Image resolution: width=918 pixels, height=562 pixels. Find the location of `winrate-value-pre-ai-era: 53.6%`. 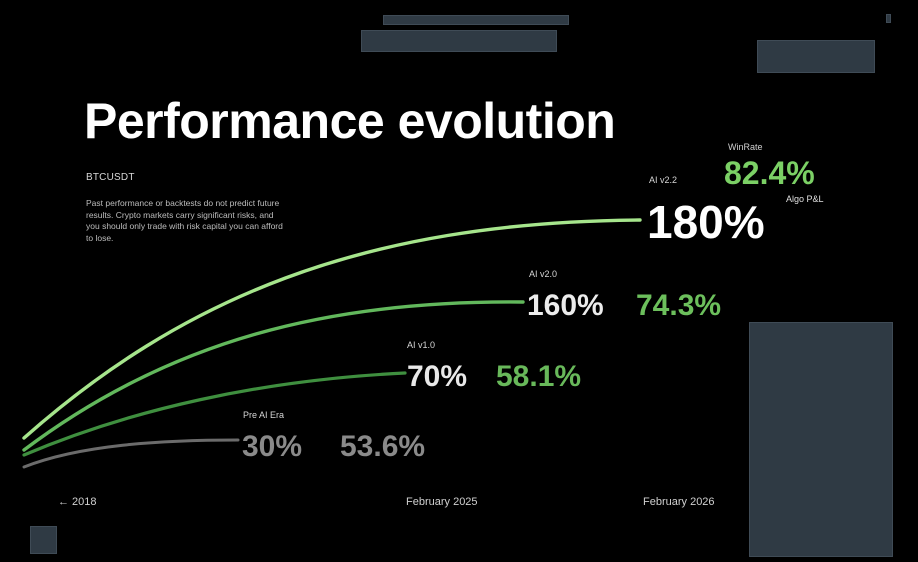

winrate-value-pre-ai-era: 53.6% is located at coordinates (382, 446).